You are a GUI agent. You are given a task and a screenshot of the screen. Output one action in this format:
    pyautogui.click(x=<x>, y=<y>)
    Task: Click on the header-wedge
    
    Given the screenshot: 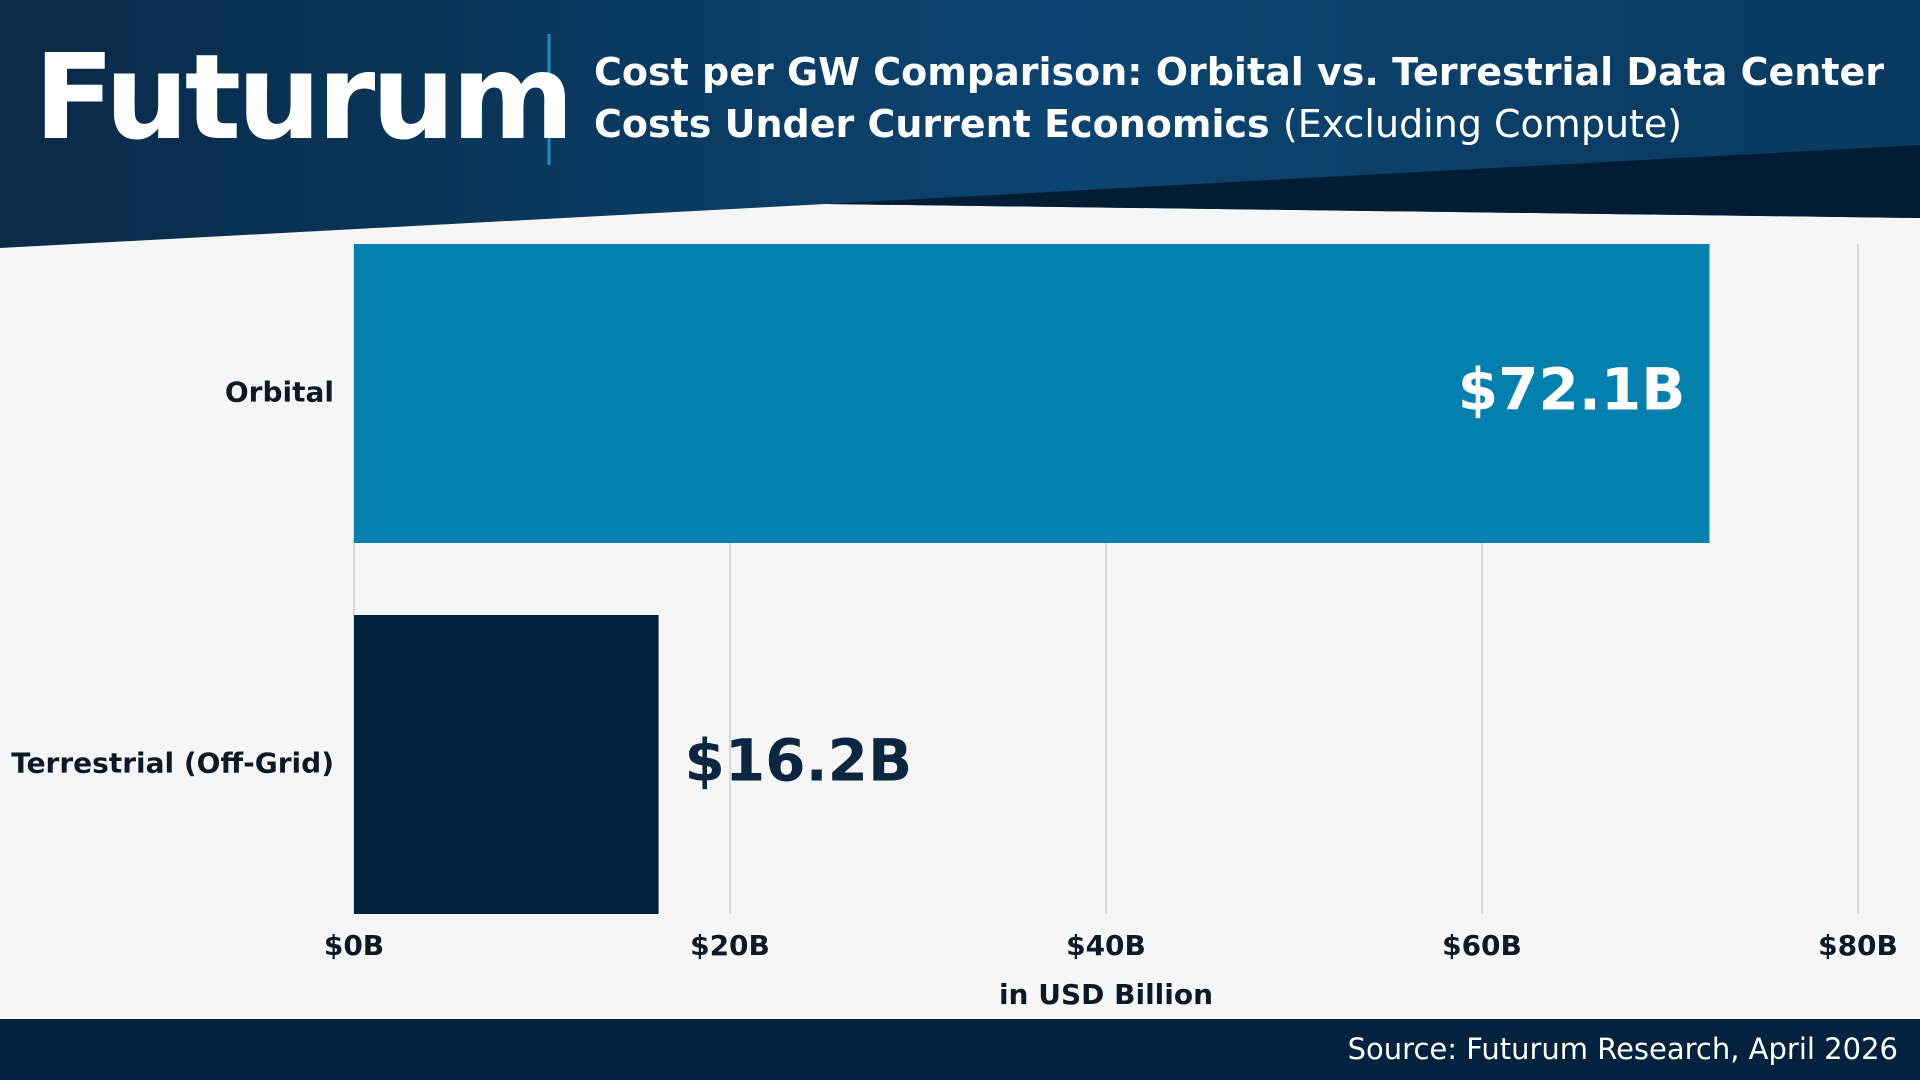 What is the action you would take?
    pyautogui.click(x=1373, y=181)
    